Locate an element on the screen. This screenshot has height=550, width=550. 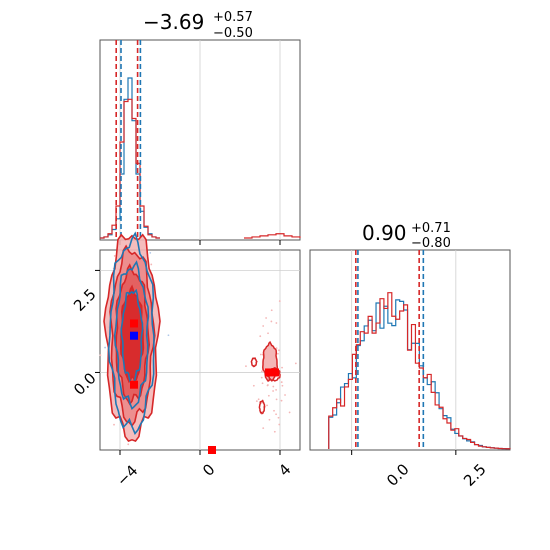
y-tick-label-2.5: 2.5 is located at coordinates (85, 300).